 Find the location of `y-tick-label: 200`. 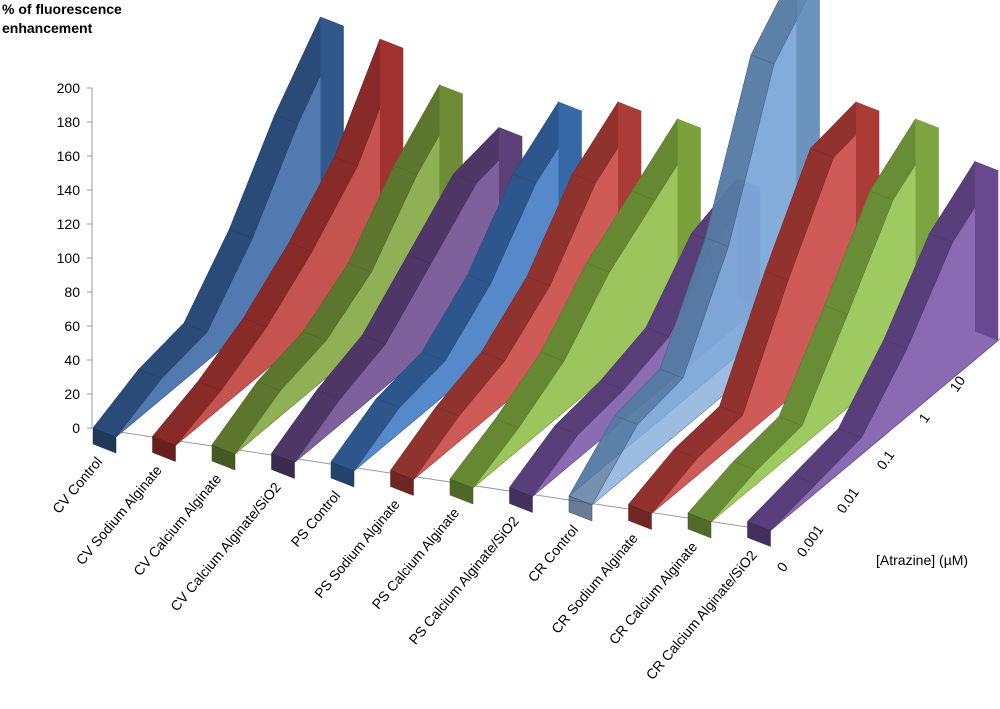

y-tick-label: 200 is located at coordinates (69, 88).